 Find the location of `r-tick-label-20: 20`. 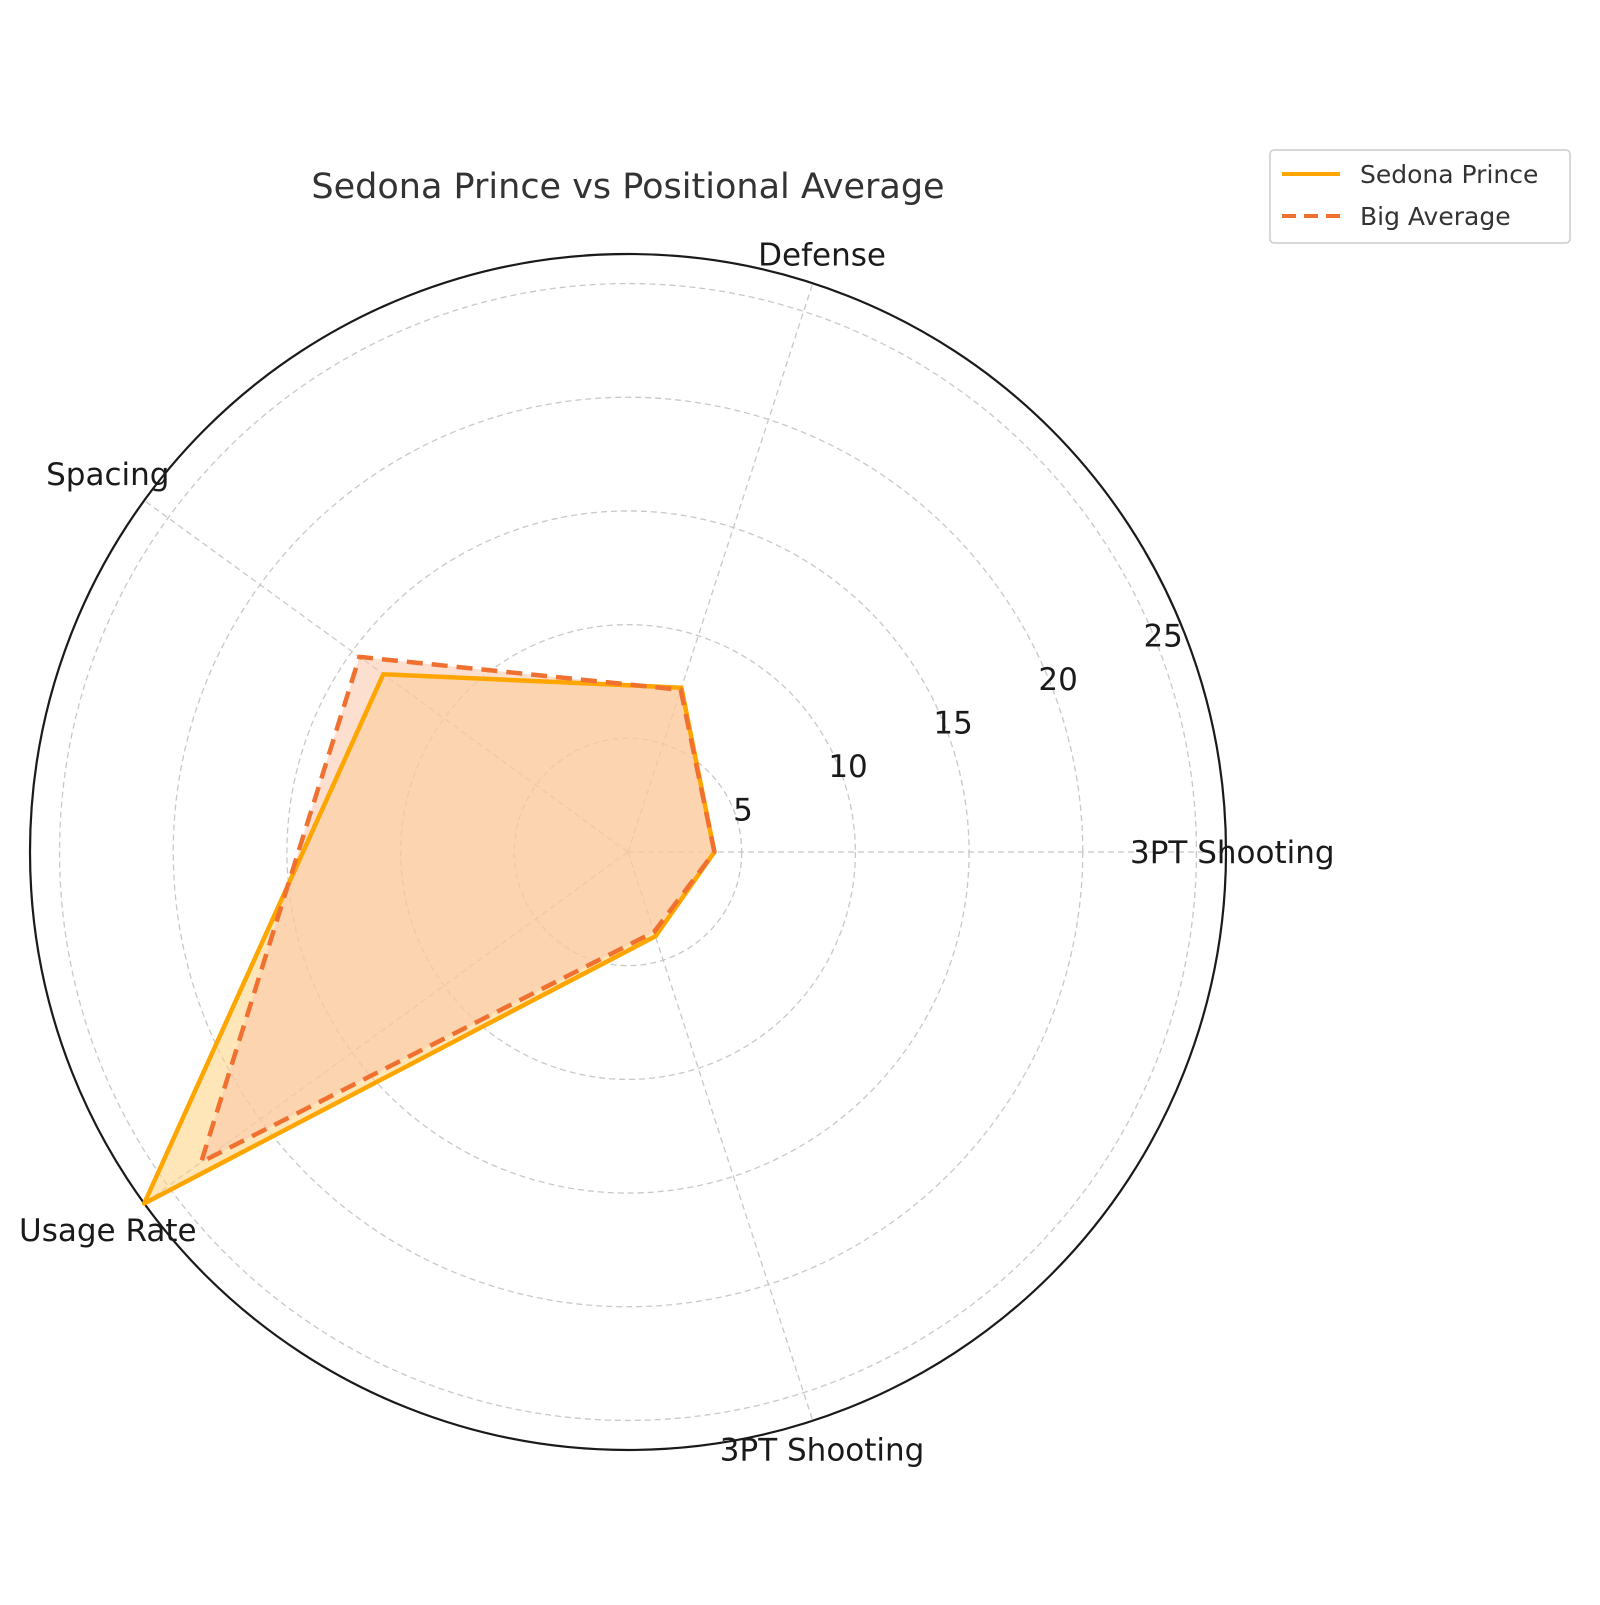

r-tick-label-20: 20 is located at coordinates (1057, 680).